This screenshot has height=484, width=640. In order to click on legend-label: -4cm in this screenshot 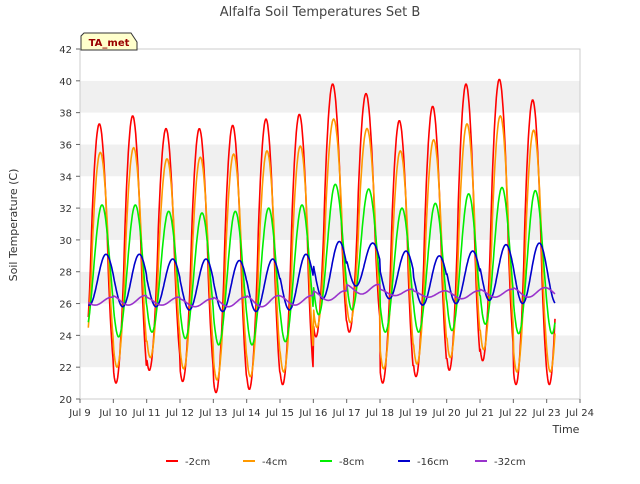, I will do `click(274, 462)`.